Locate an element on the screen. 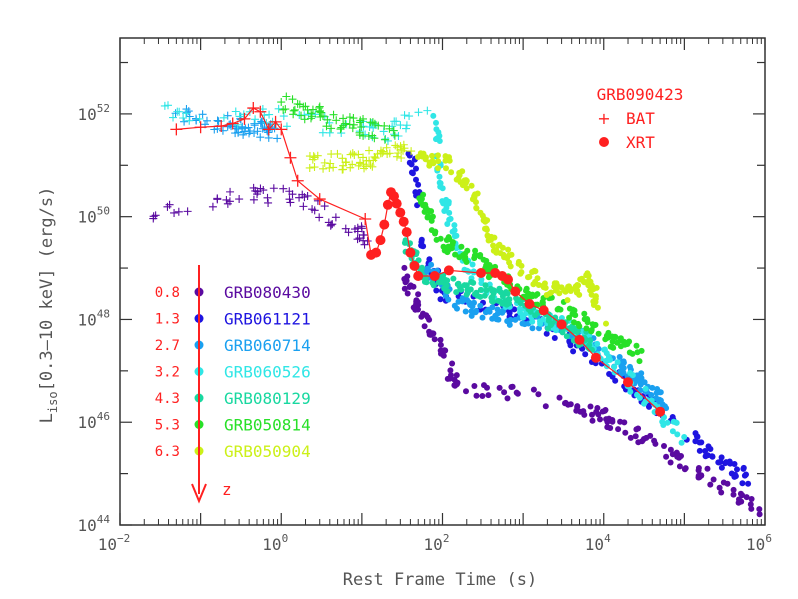 Image resolution: width=798 pixels, height=599 pixels. legend-z-label: 6.3 is located at coordinates (167, 452).